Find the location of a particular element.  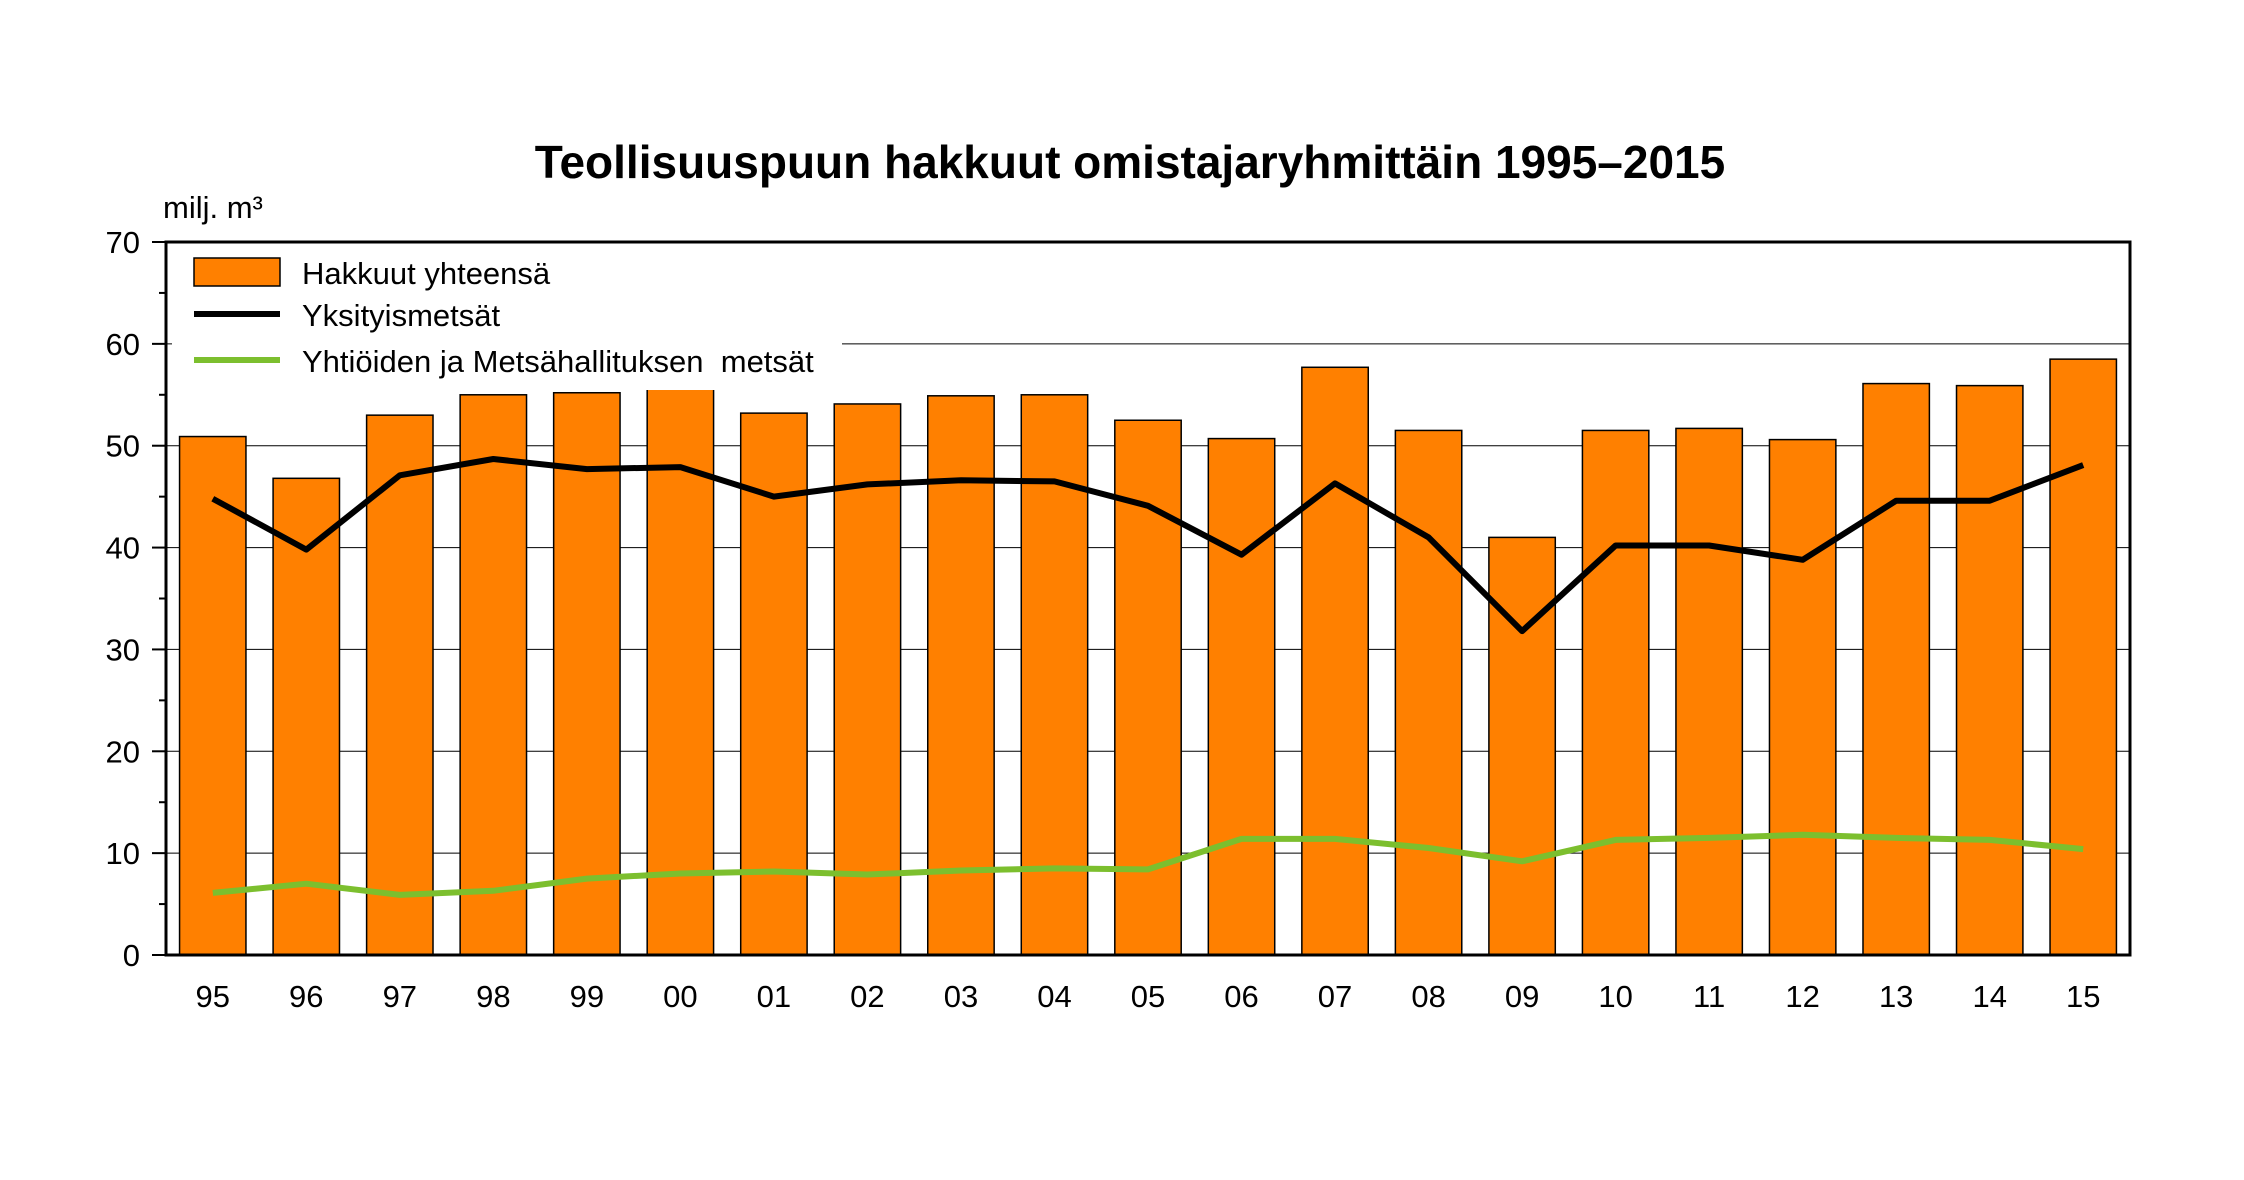

x-tick-label: 05 is located at coordinates (1148, 996).